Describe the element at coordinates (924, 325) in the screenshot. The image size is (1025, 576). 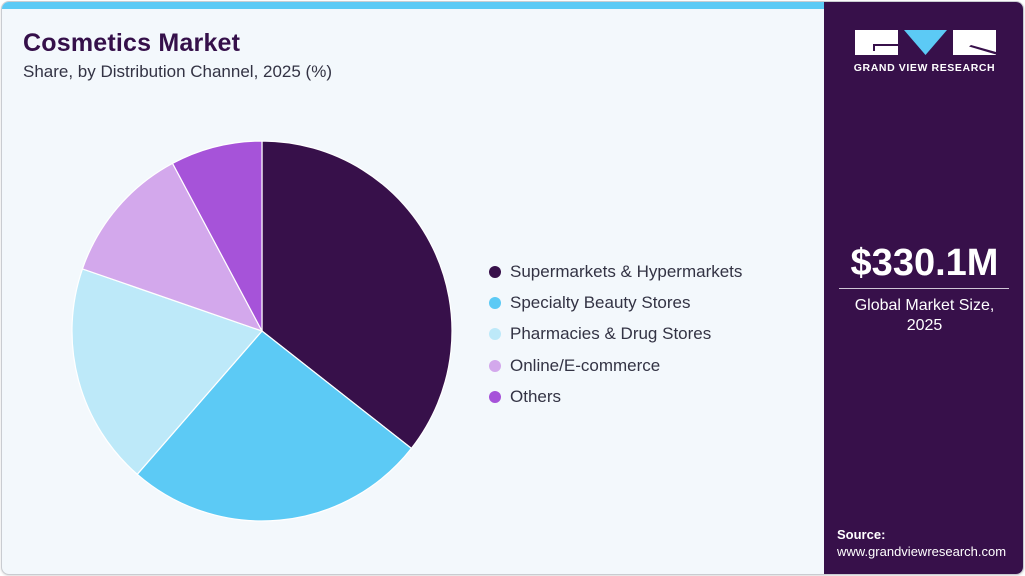
I see `market-size-label-line2: 2025` at that location.